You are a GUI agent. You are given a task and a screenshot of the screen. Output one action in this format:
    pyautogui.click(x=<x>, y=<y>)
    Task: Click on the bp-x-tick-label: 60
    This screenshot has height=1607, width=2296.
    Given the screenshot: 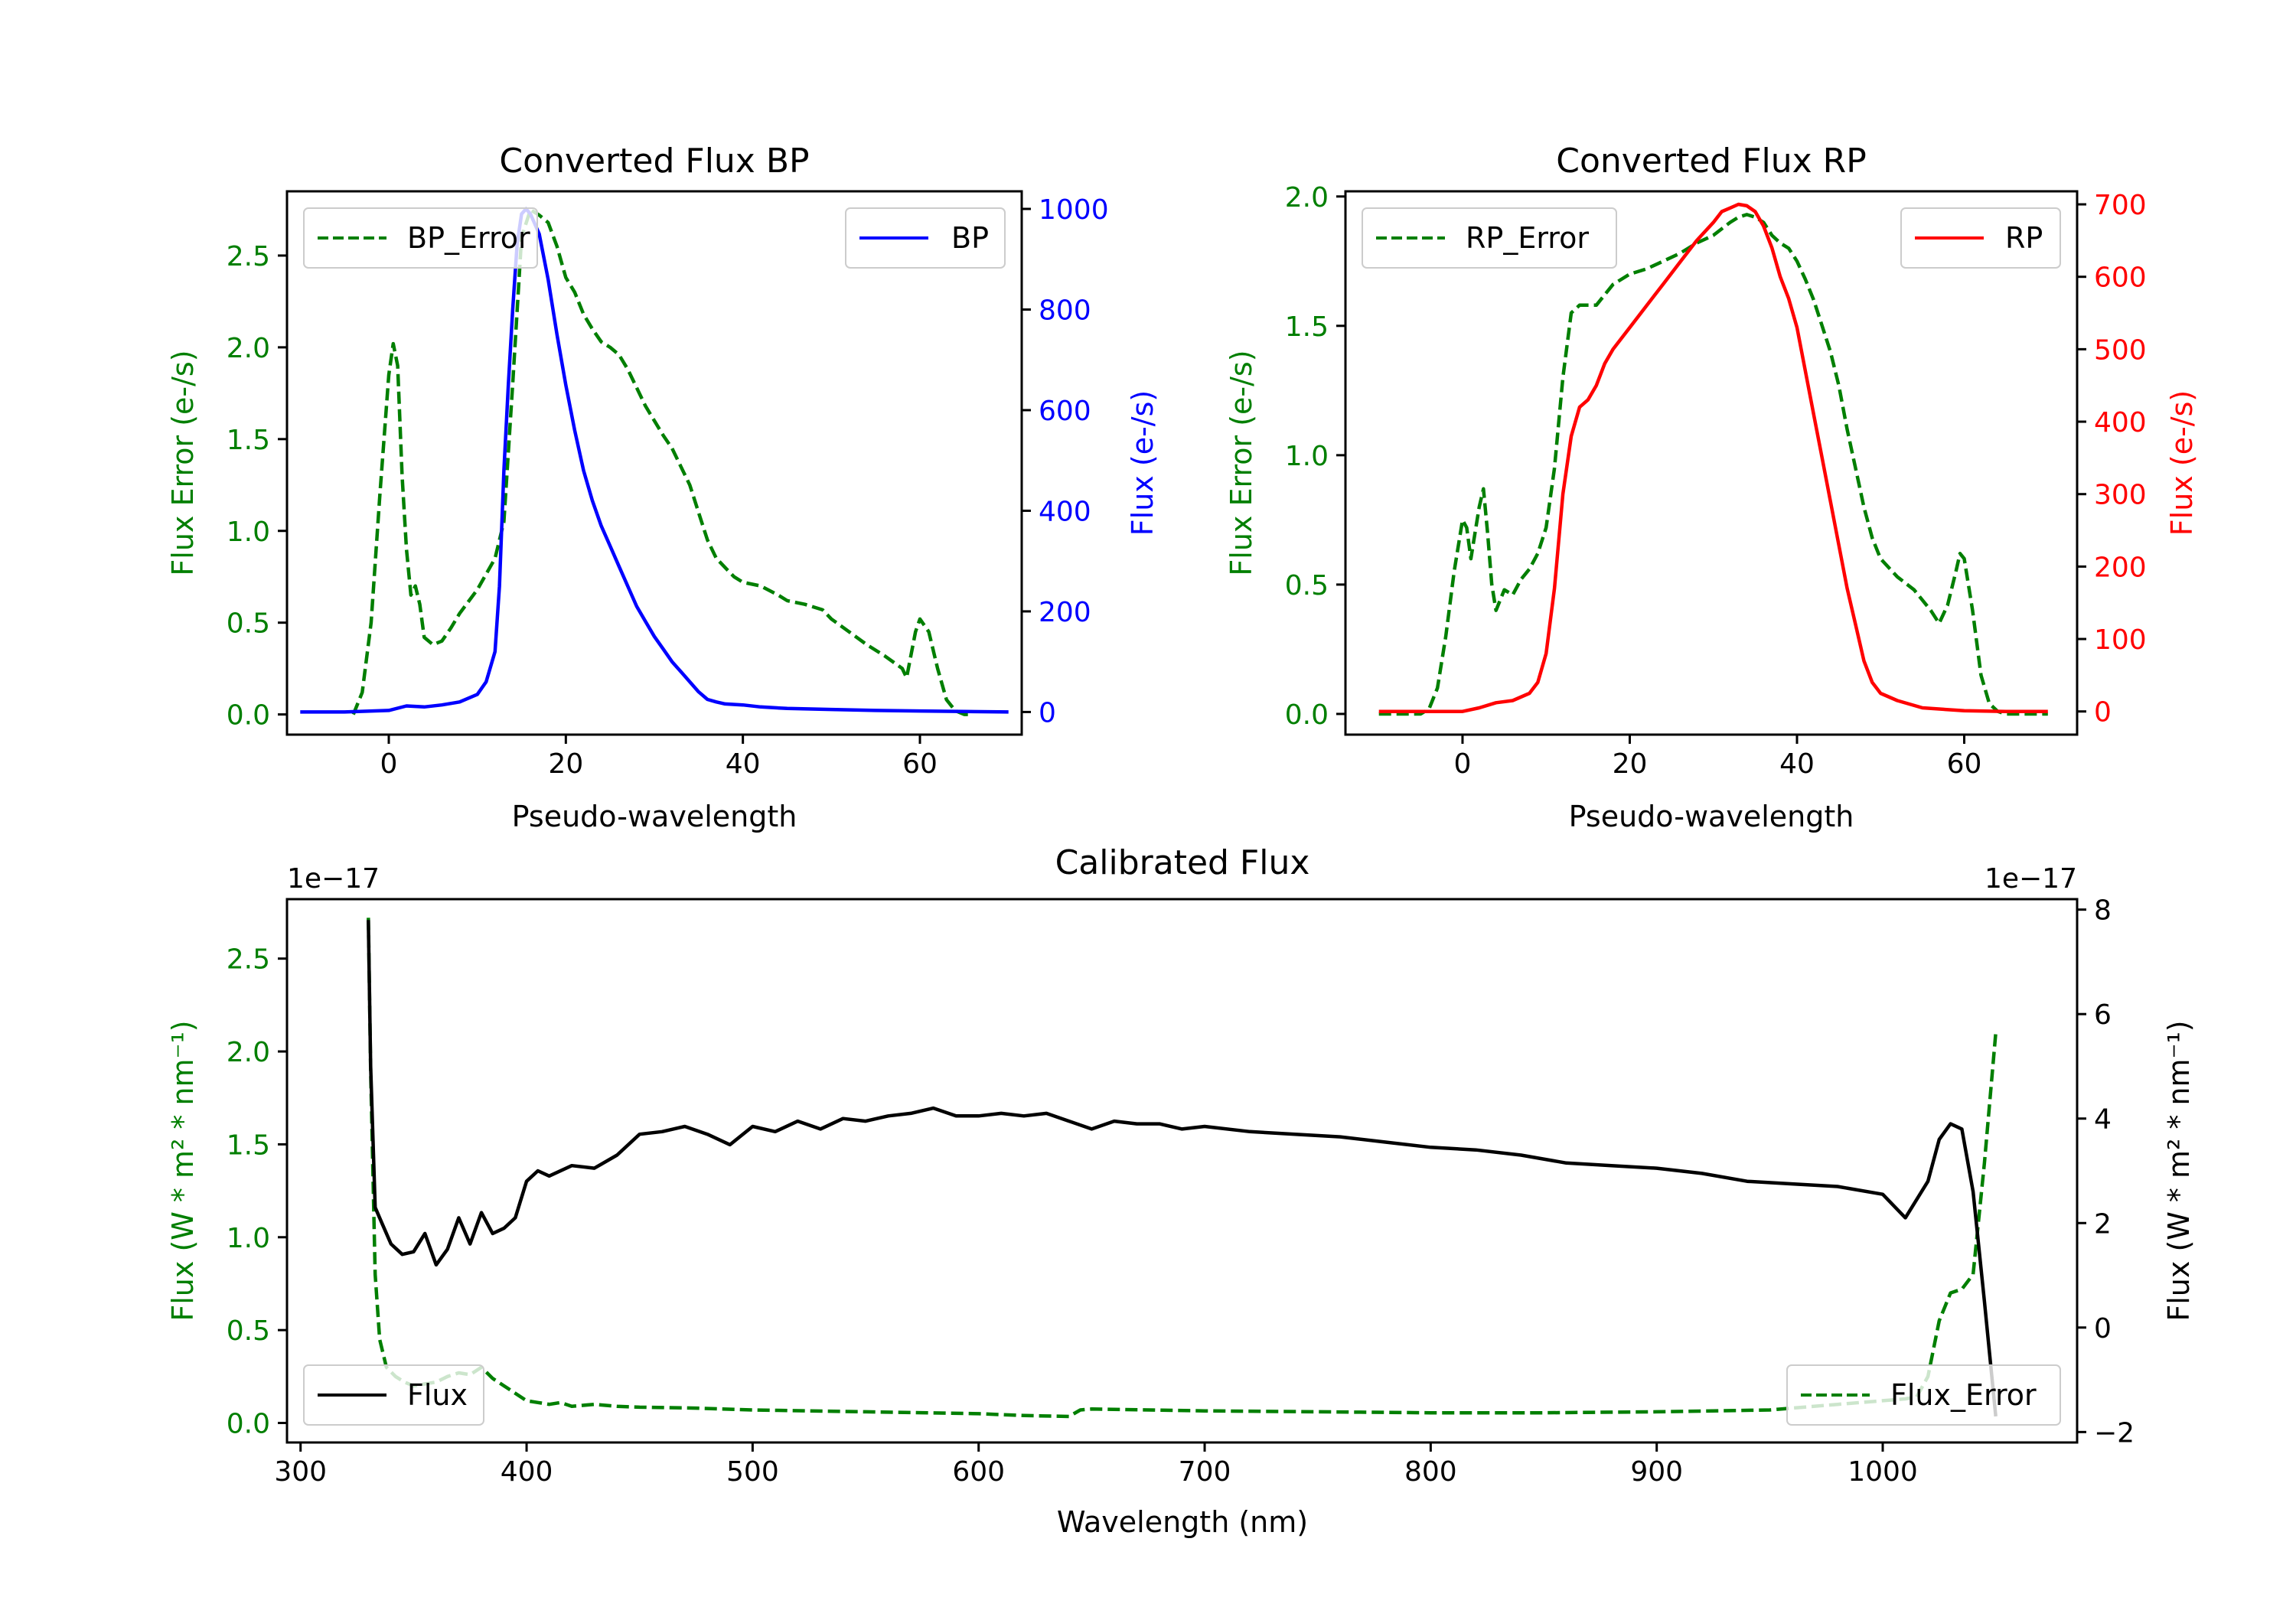 What is the action you would take?
    pyautogui.click(x=920, y=764)
    